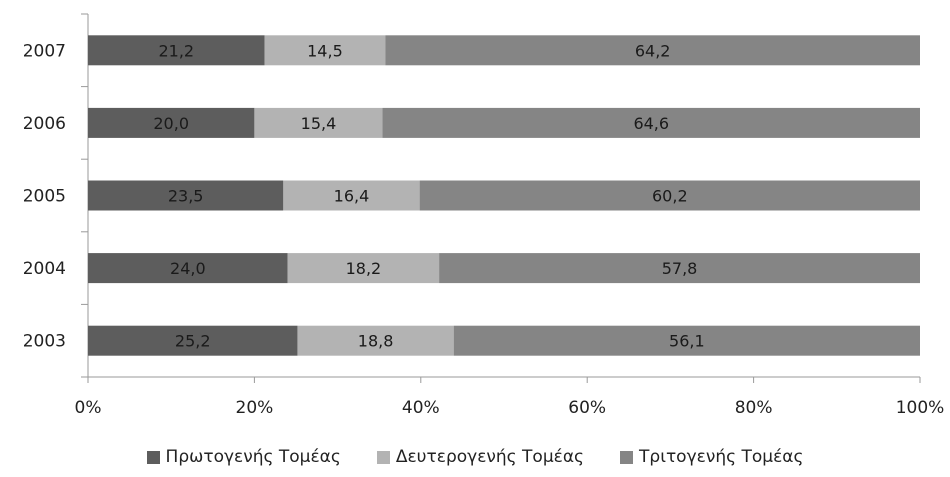  Describe the element at coordinates (44, 197) in the screenshot. I see `y-category-label: 2005` at that location.